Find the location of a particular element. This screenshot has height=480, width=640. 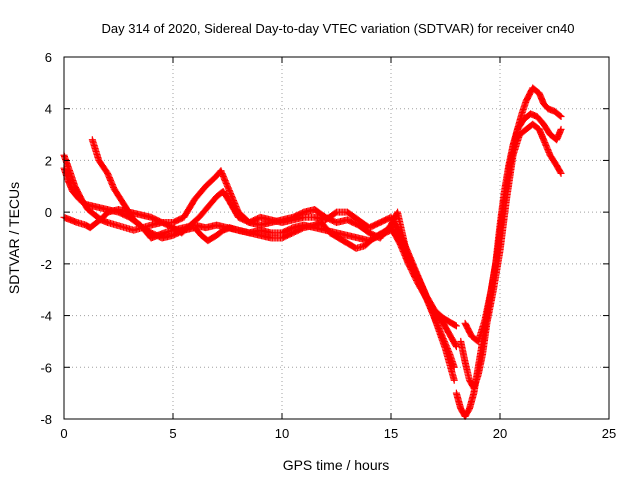

x-tick-label: 10 is located at coordinates (282, 433).